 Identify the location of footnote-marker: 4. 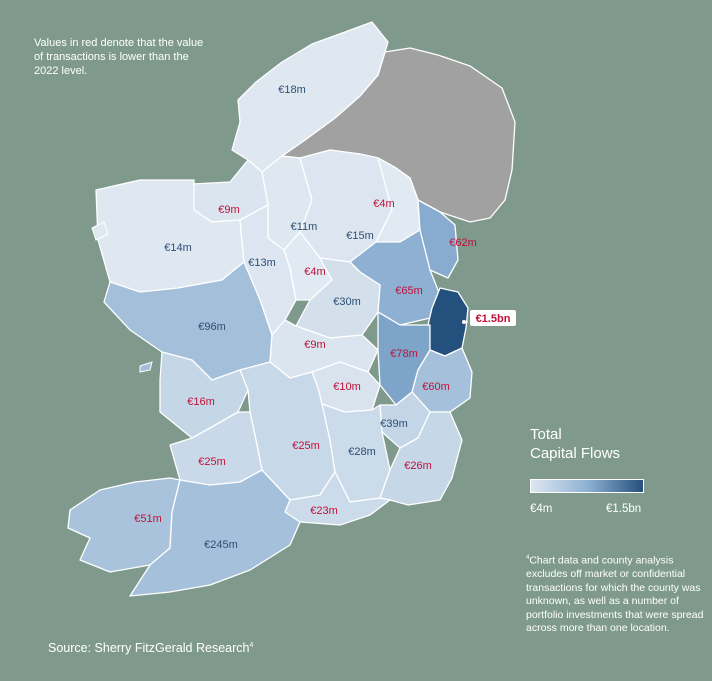
(528, 558).